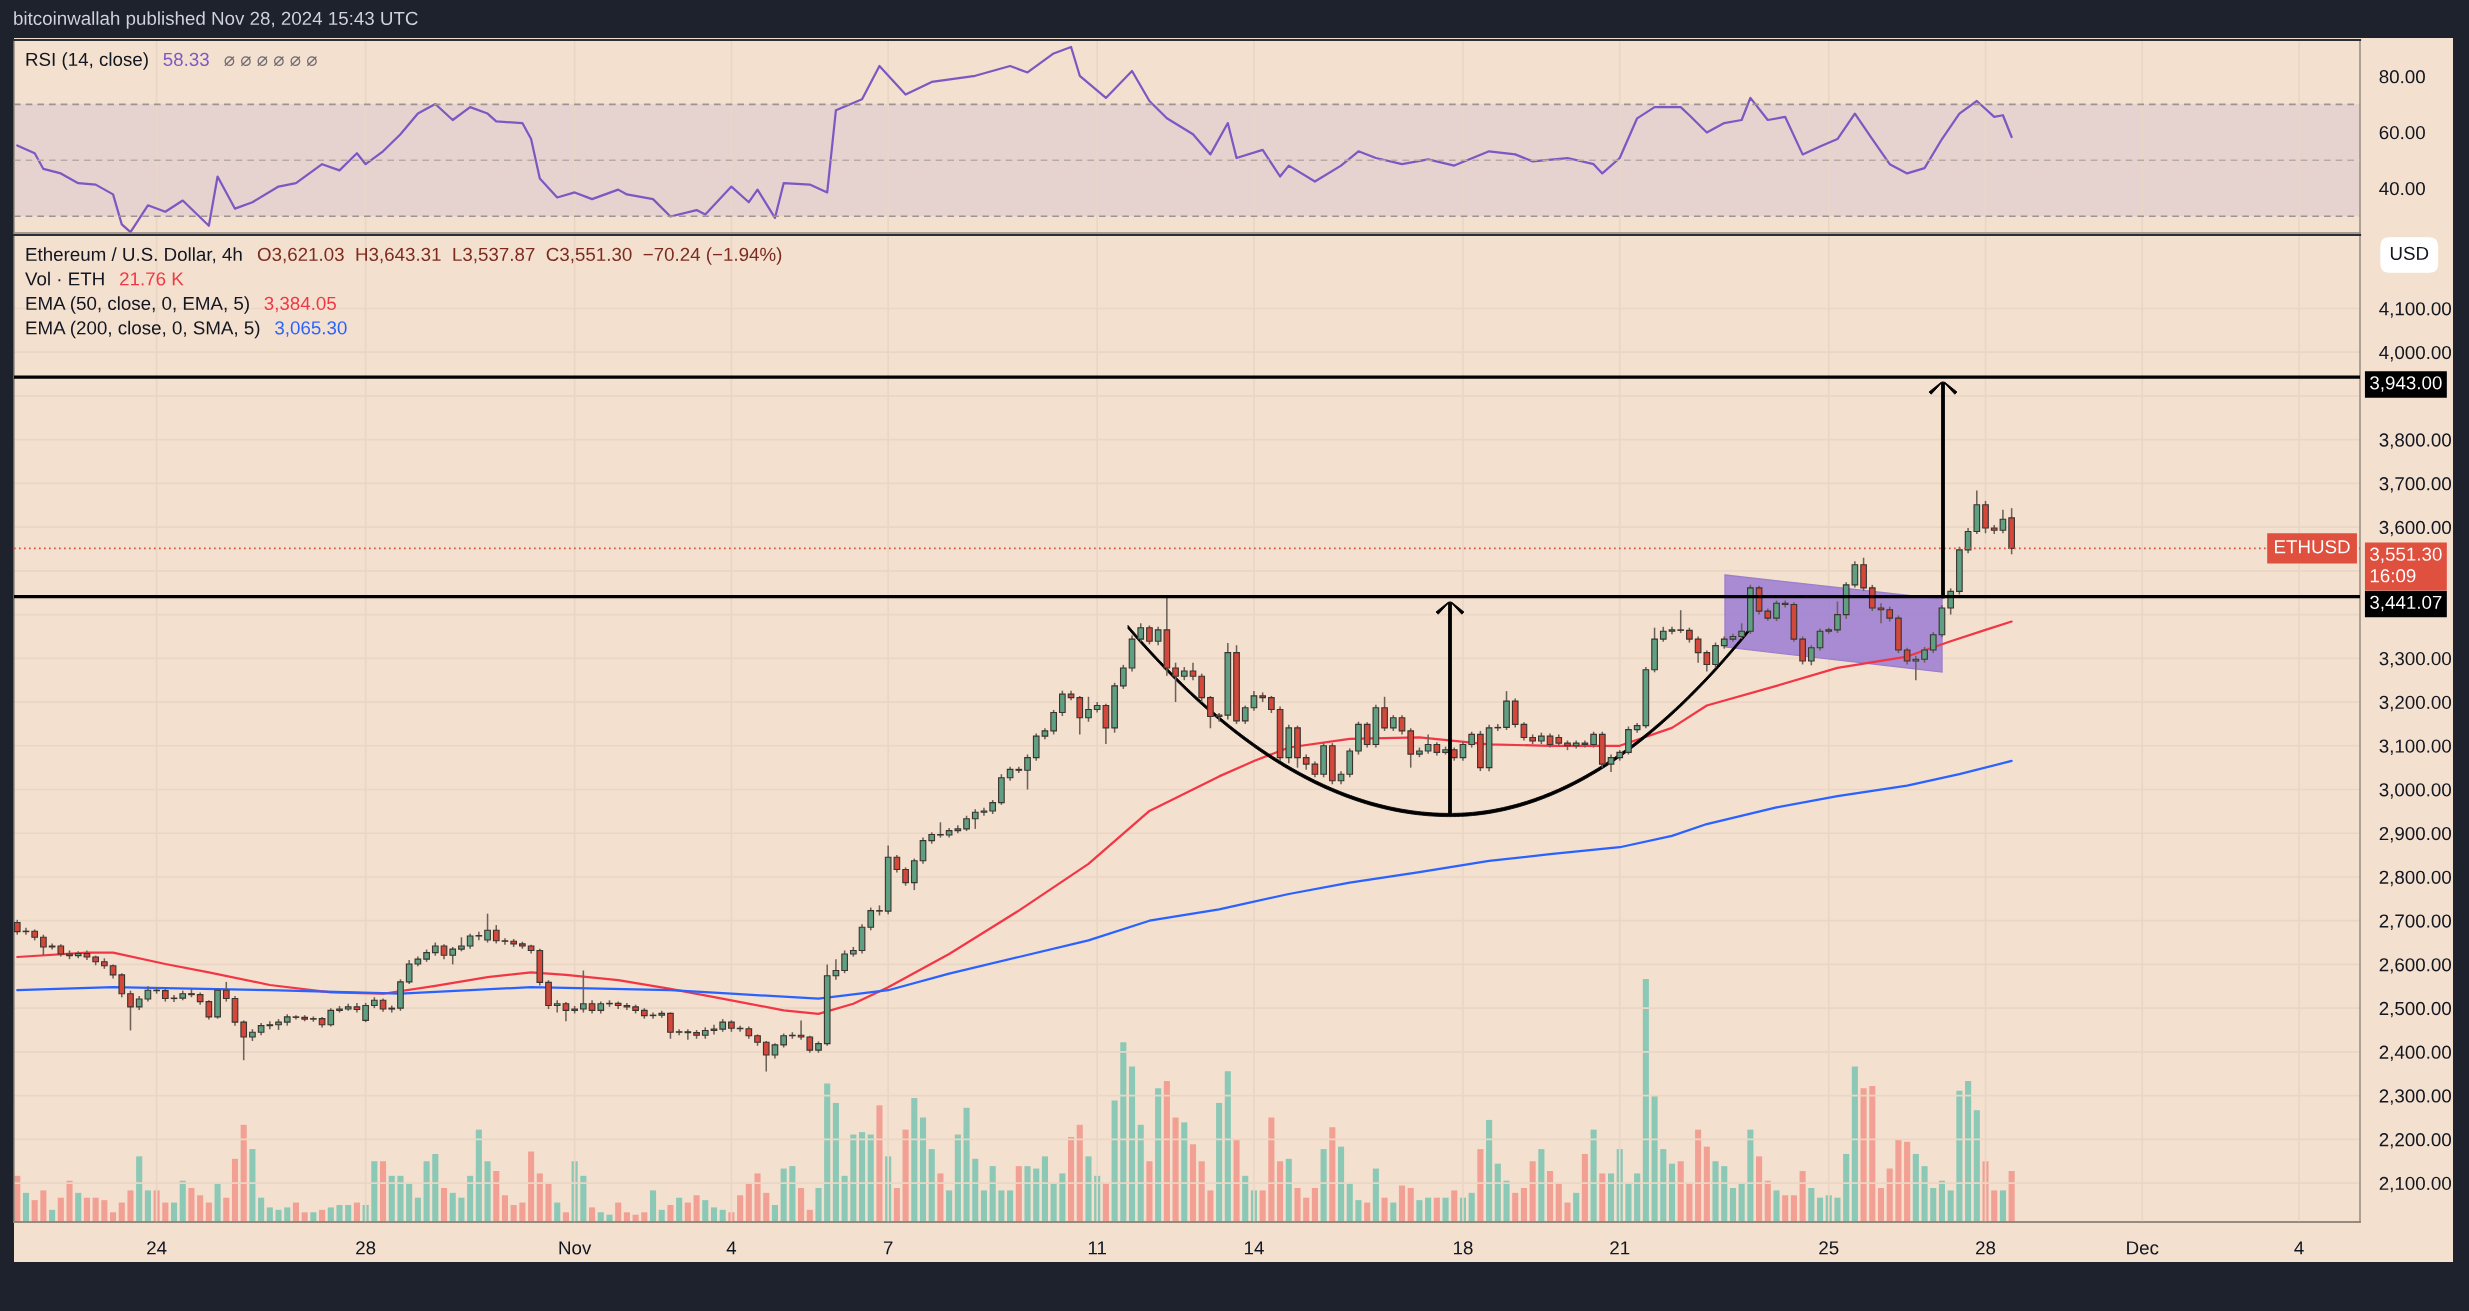  What do you see at coordinates (270, 61) in the screenshot?
I see `annotation: ⌀ ⌀ ⌀ ⌀ ⌀ ⌀` at bounding box center [270, 61].